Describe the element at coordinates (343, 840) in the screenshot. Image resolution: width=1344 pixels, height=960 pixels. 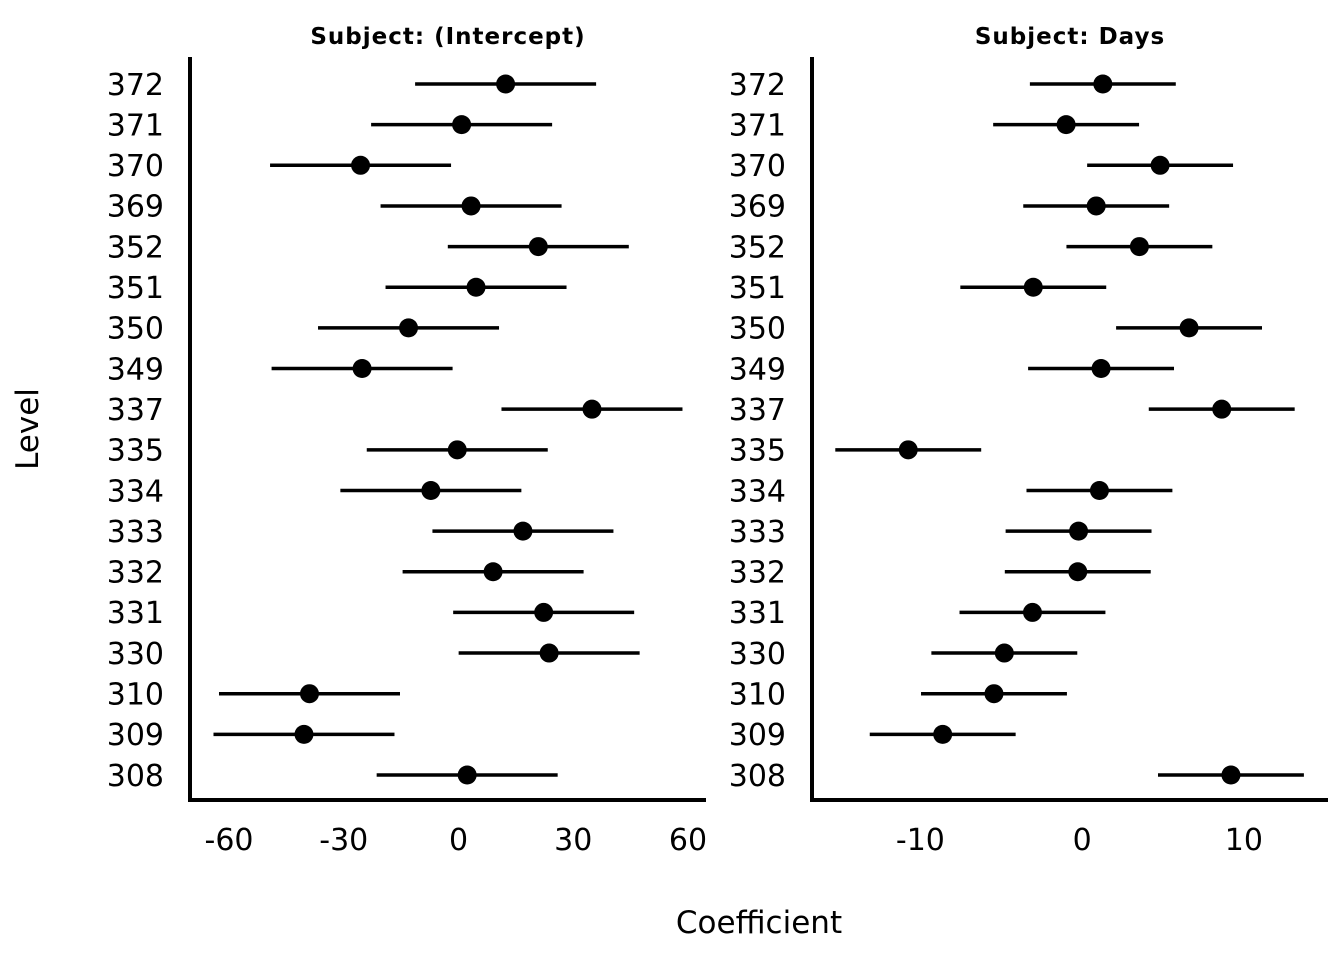
I see `x-tick-label: -30` at that location.